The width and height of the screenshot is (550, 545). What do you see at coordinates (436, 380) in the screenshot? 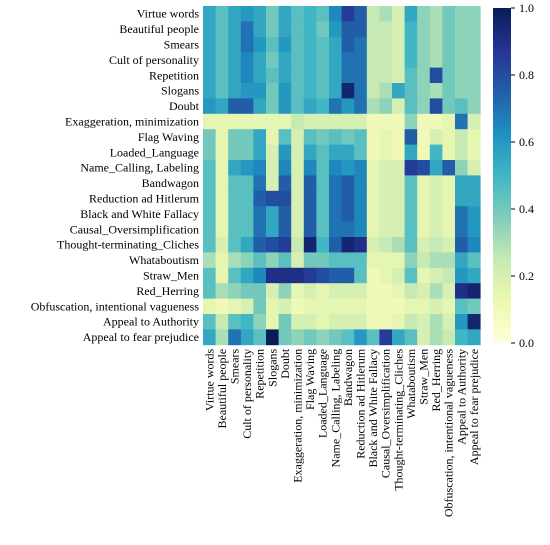
I see `column-label: Red_Herring` at bounding box center [436, 380].